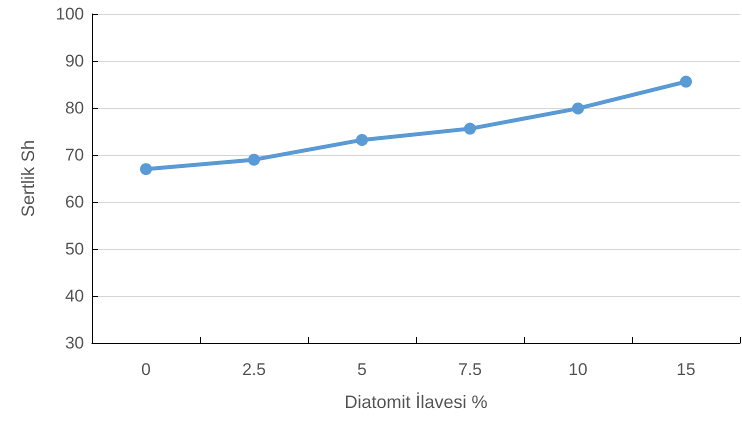  Describe the element at coordinates (28, 179) in the screenshot. I see `y-axis-title: Sertlik Sh` at that location.